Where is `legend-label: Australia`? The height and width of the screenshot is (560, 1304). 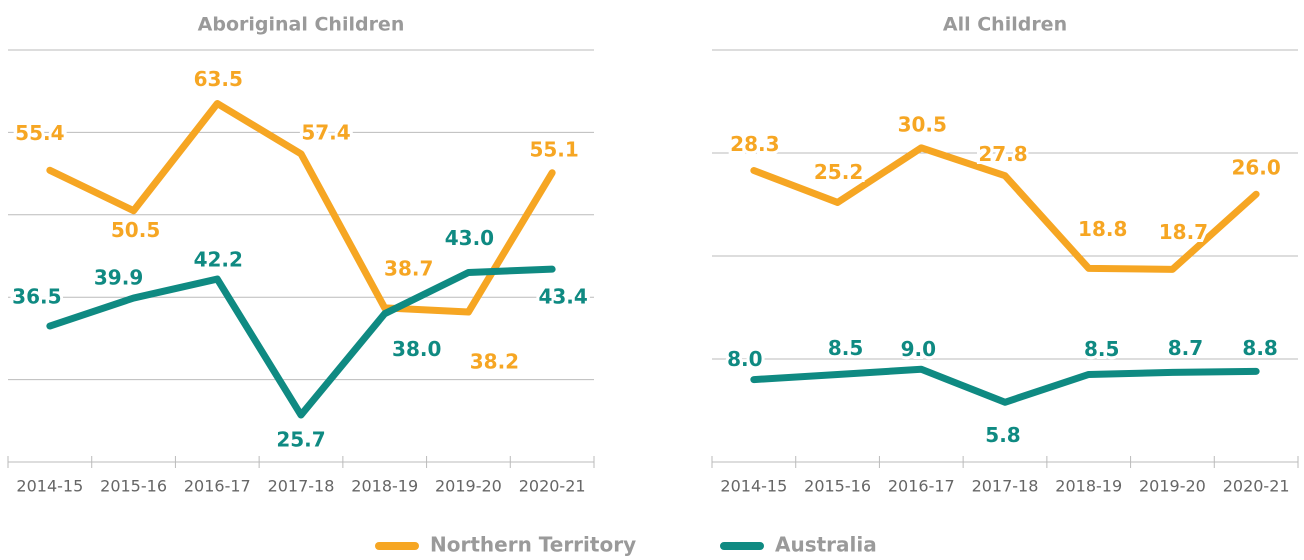
legend-label: Australia is located at coordinates (826, 545).